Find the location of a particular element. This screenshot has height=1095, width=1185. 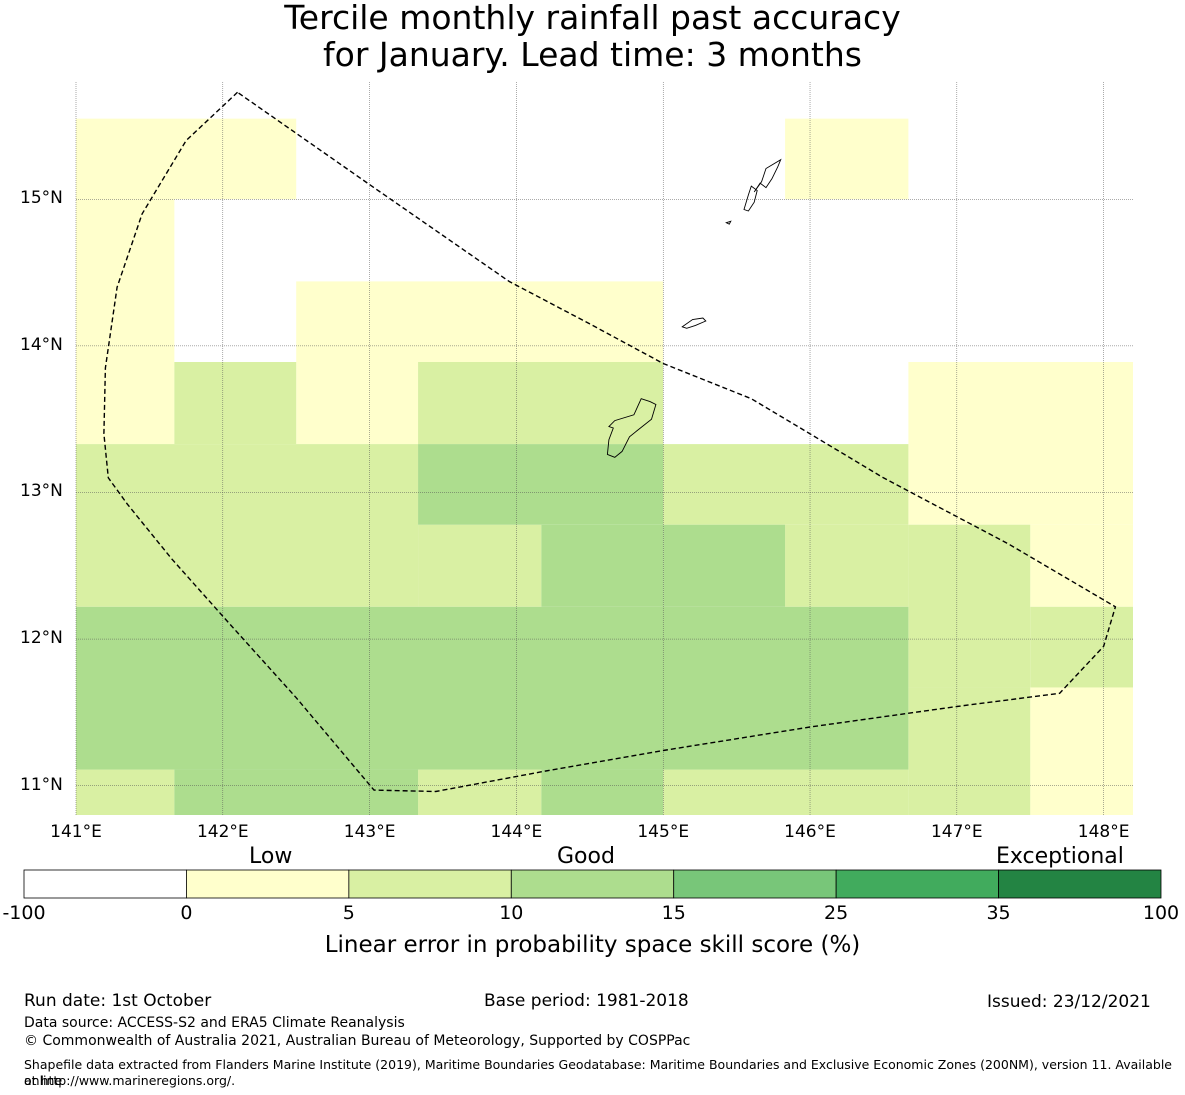

latitude-label: 15°N is located at coordinates (41, 198).